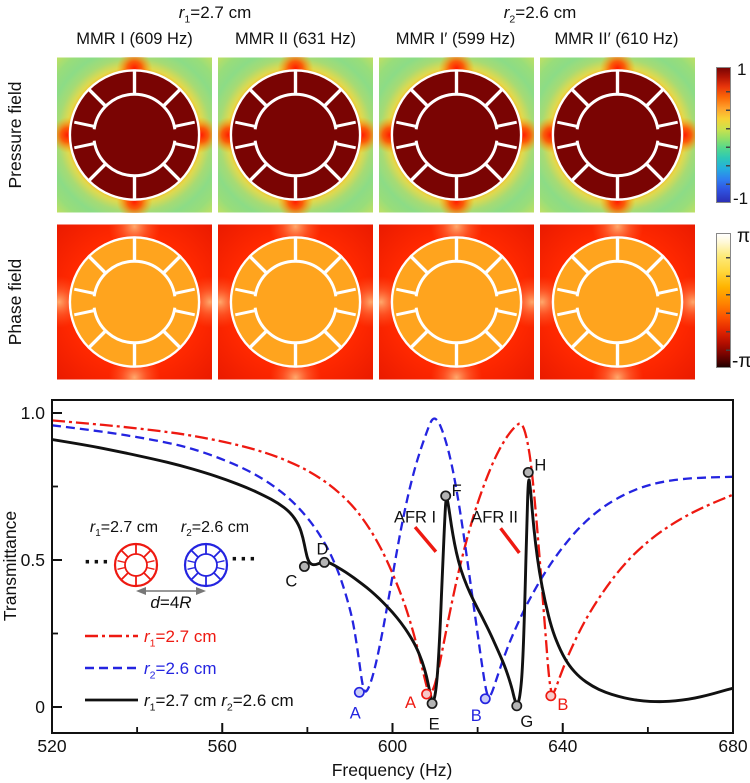  Describe the element at coordinates (741, 198) in the screenshot. I see `pressure-colorbar-min: -1` at that location.